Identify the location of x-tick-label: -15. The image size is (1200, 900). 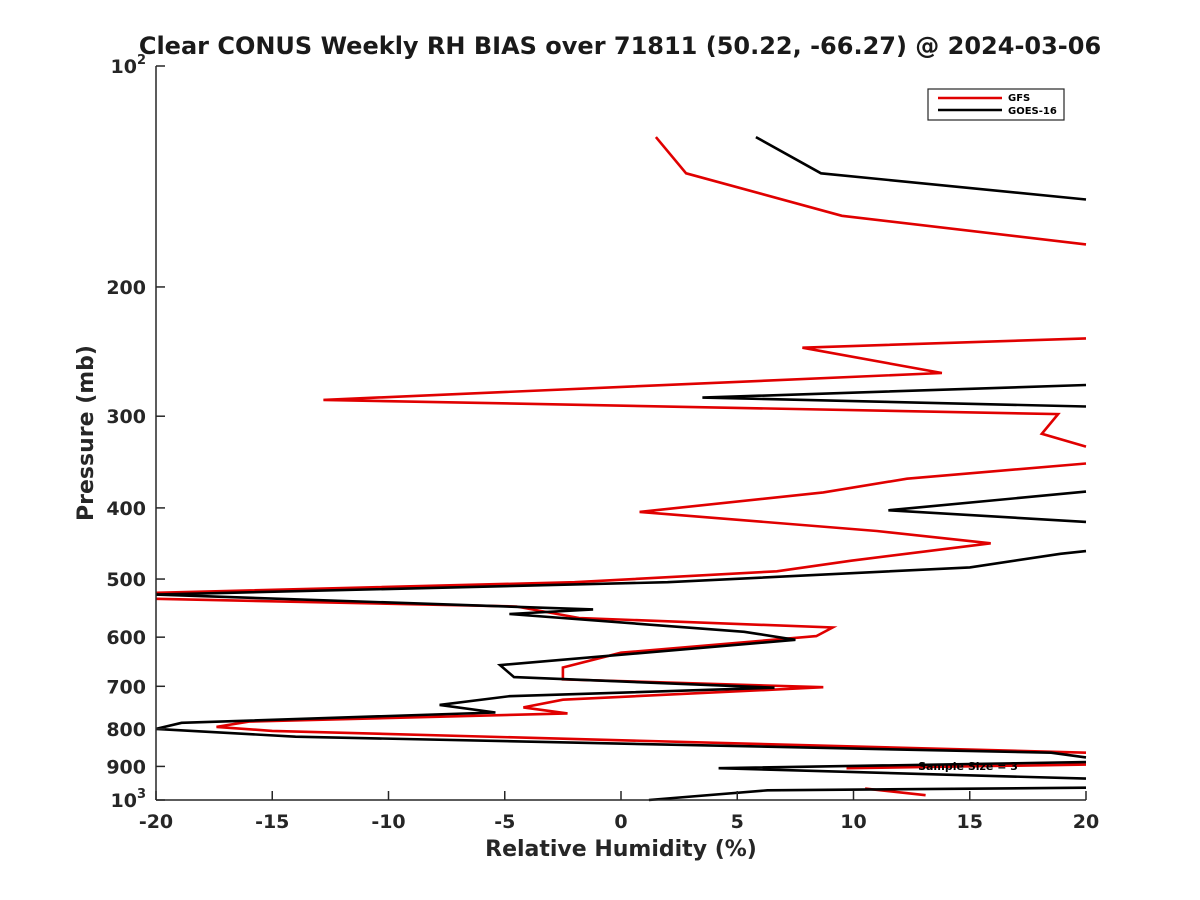
(272, 822).